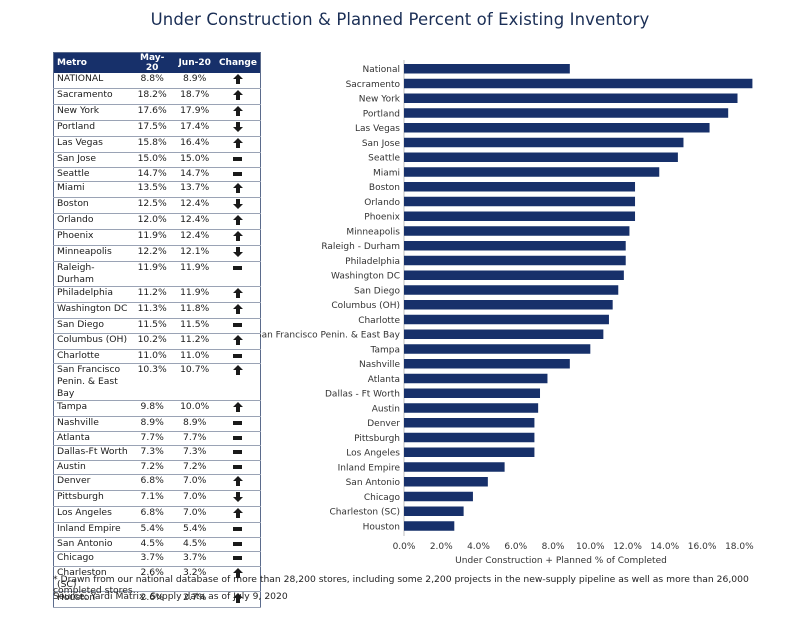  I want to click on category-label: Minneapolis, so click(373, 232).